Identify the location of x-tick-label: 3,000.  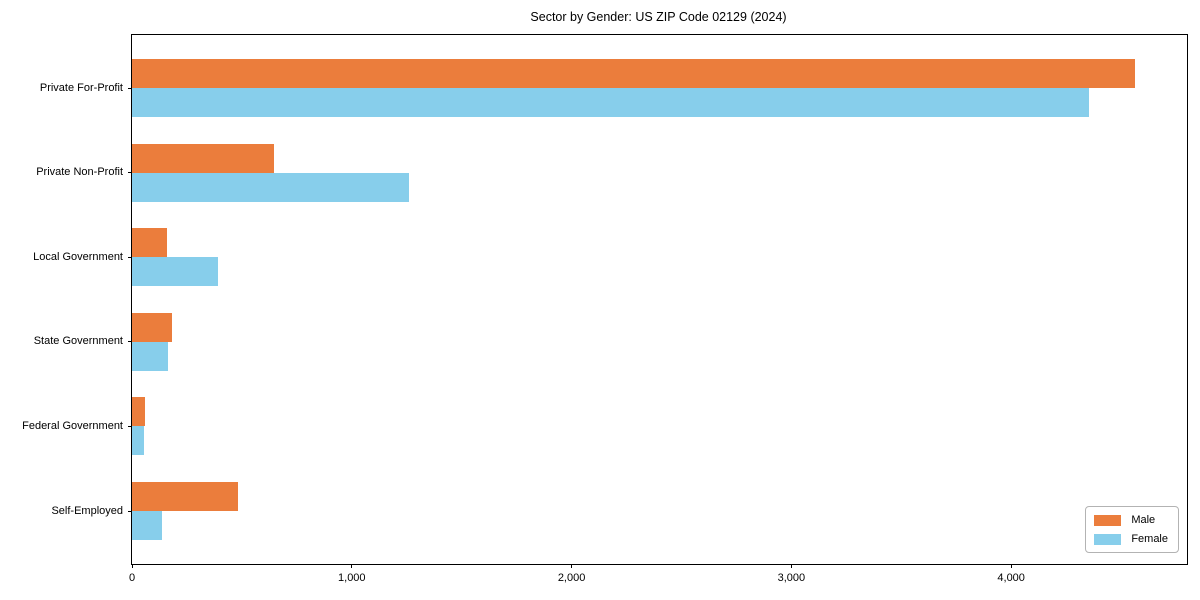
(791, 578).